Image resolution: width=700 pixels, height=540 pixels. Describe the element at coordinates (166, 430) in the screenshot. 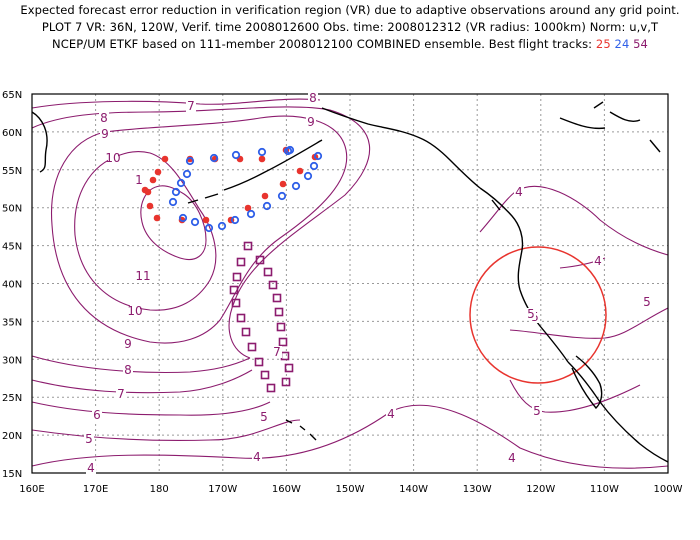

I see `contour-5-south` at that location.